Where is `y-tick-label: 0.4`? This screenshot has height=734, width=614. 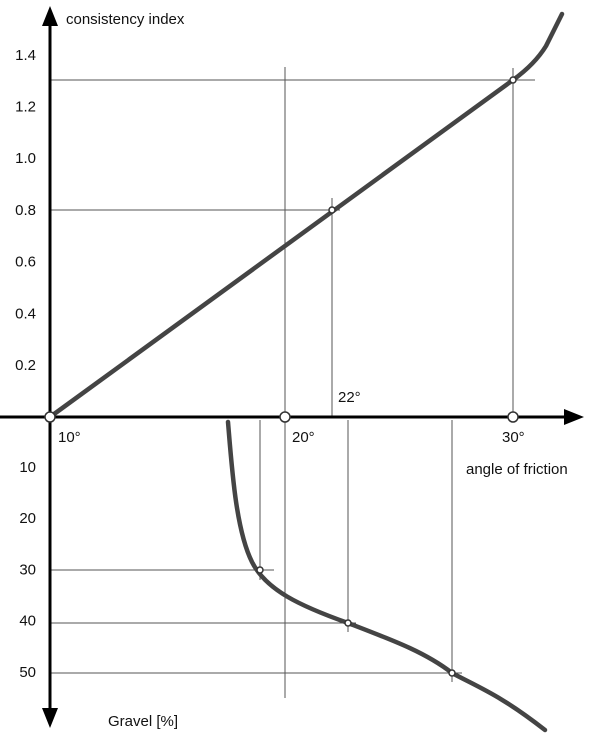 y-tick-label: 0.4 is located at coordinates (25, 313).